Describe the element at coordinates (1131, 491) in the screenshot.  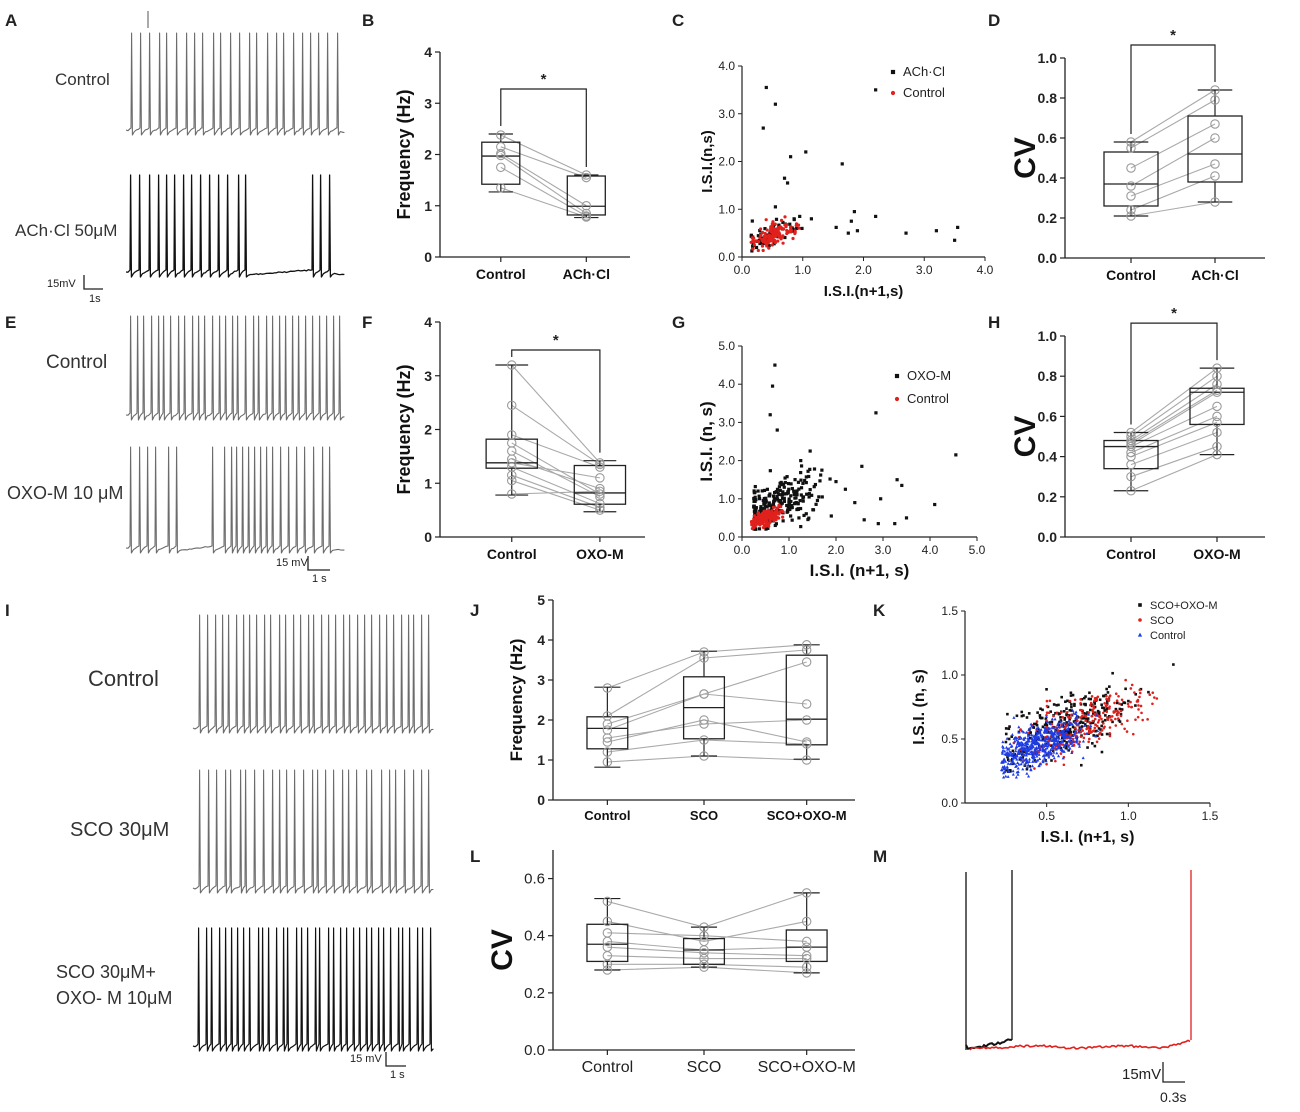
I see `panel-h-data-point` at that location.